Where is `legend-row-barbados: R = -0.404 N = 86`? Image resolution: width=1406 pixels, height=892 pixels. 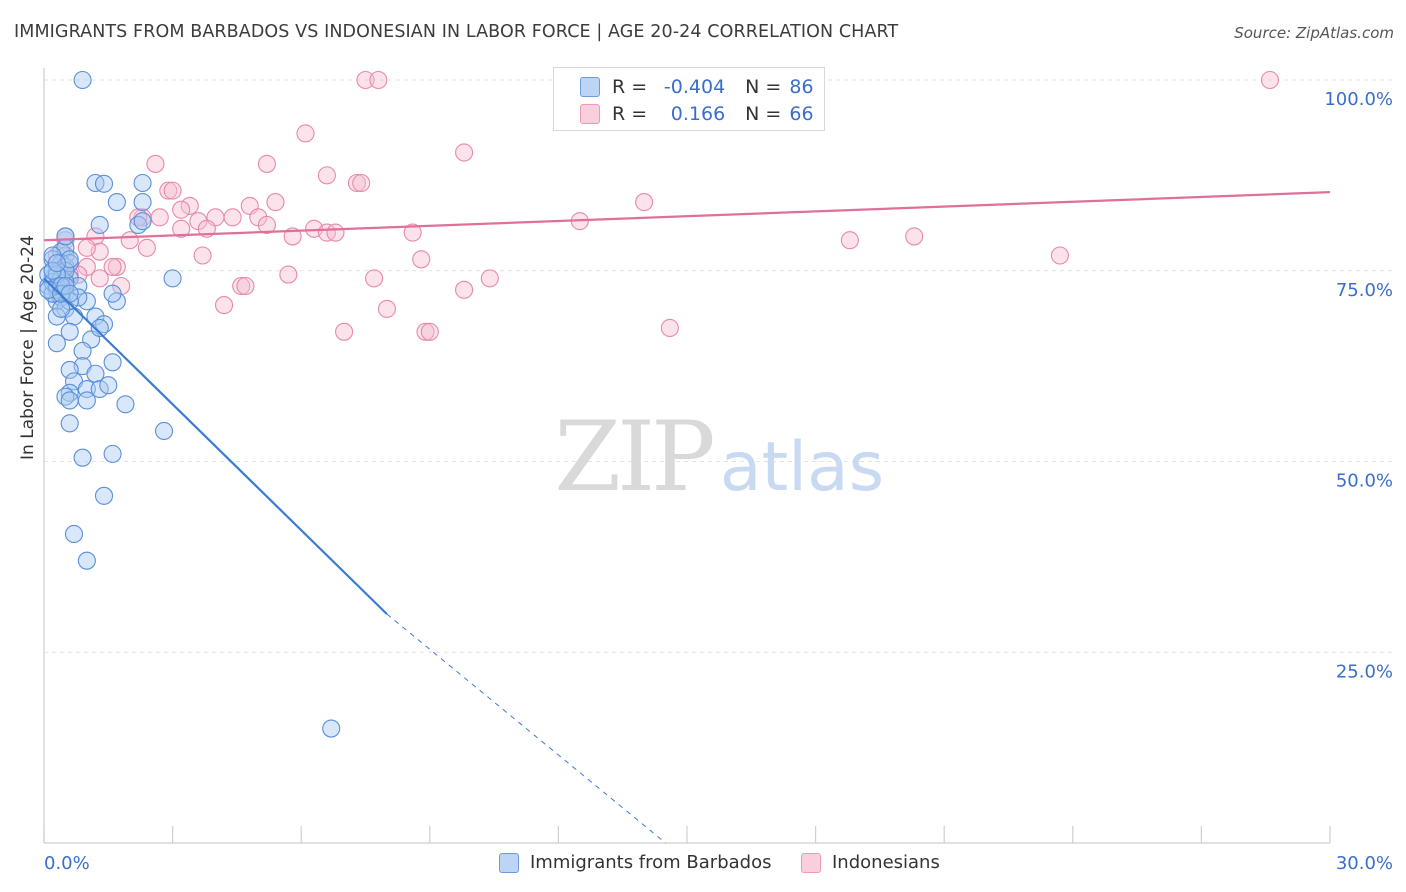
legend-row-barbados: R = -0.404 N = 86 is located at coordinates (697, 87).